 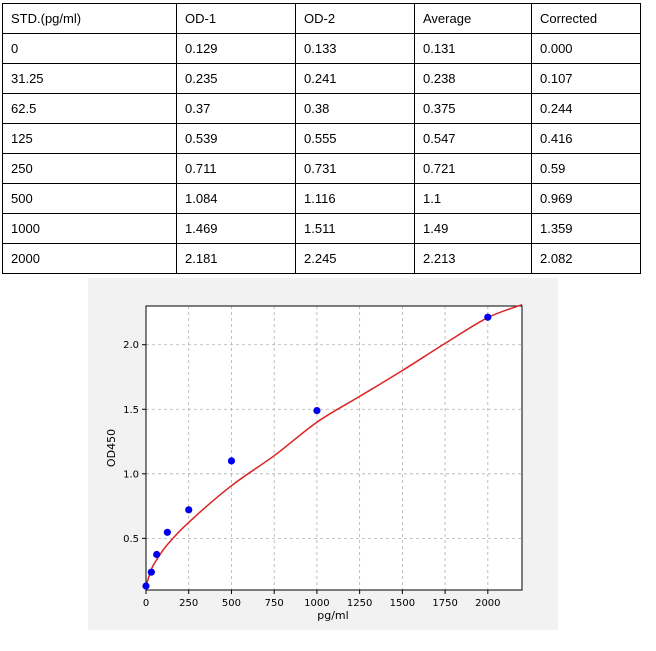 What do you see at coordinates (89, 18) in the screenshot?
I see `header-std: STD.(pg/ml)` at bounding box center [89, 18].